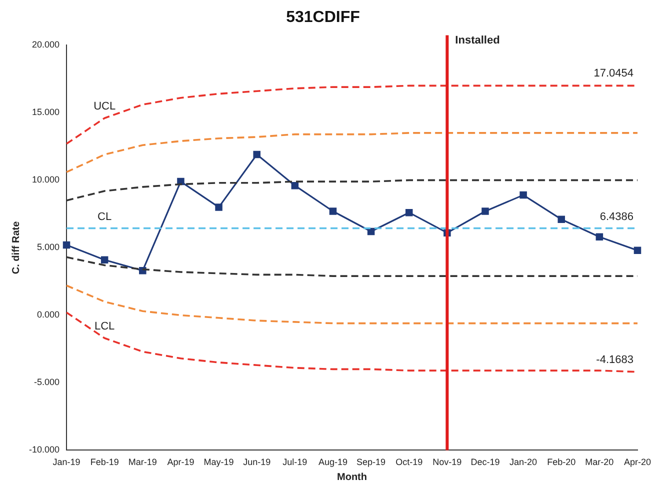 This screenshot has height=487, width=654. What do you see at coordinates (615, 360) in the screenshot?
I see `annotation: -4.1683` at bounding box center [615, 360].